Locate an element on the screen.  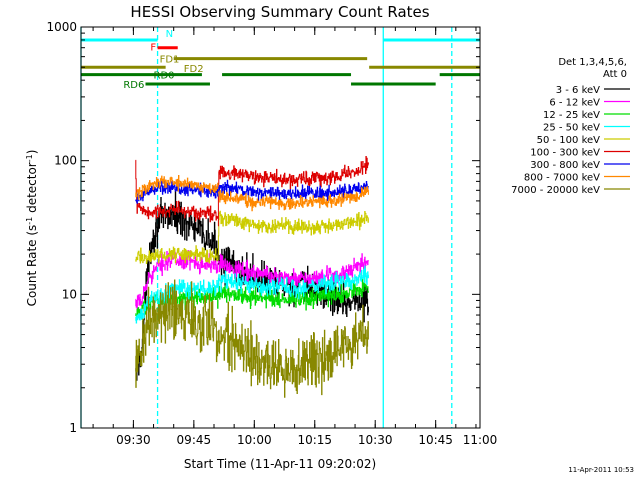
legend-entry-label: 3 - 6 keV is located at coordinates (578, 90).